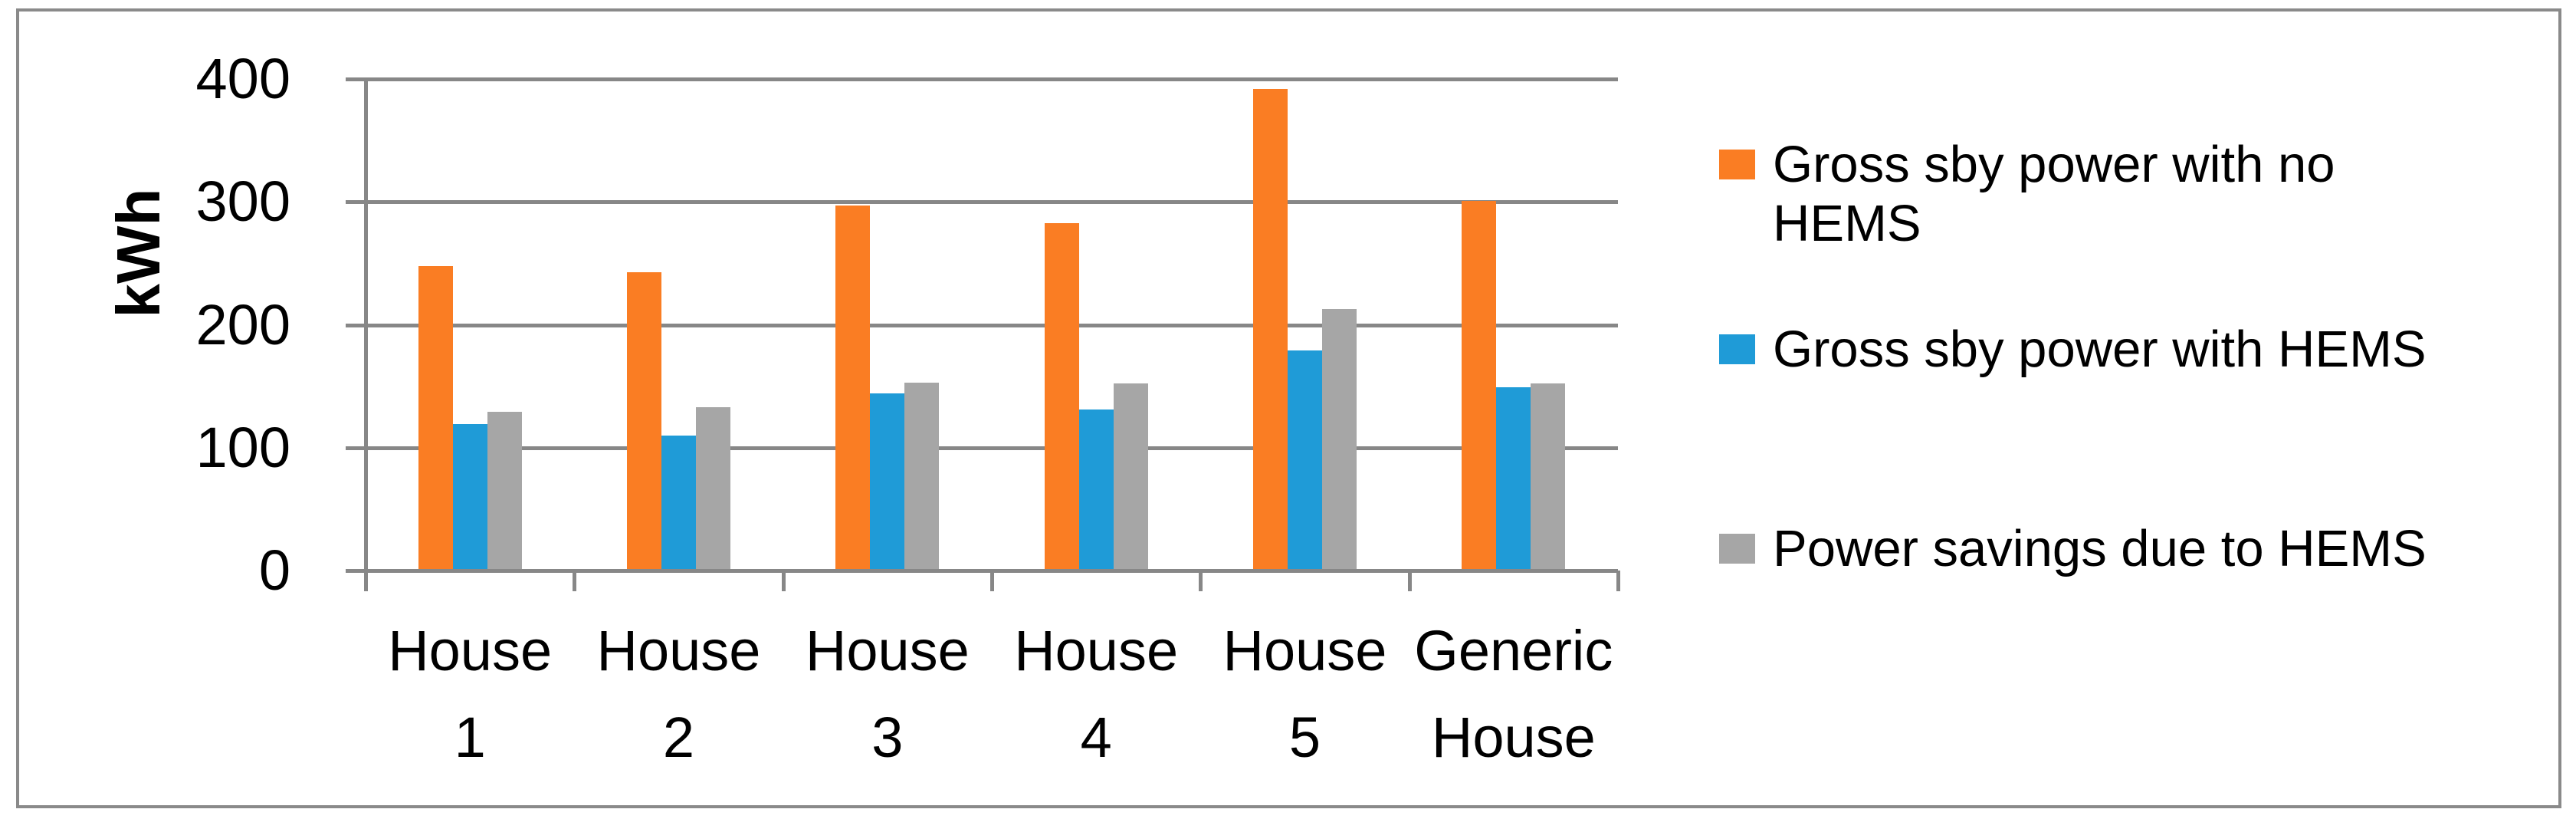 This screenshot has width=2576, height=819. I want to click on legend-label: Gross sby power with no HEMS, so click(2054, 194).